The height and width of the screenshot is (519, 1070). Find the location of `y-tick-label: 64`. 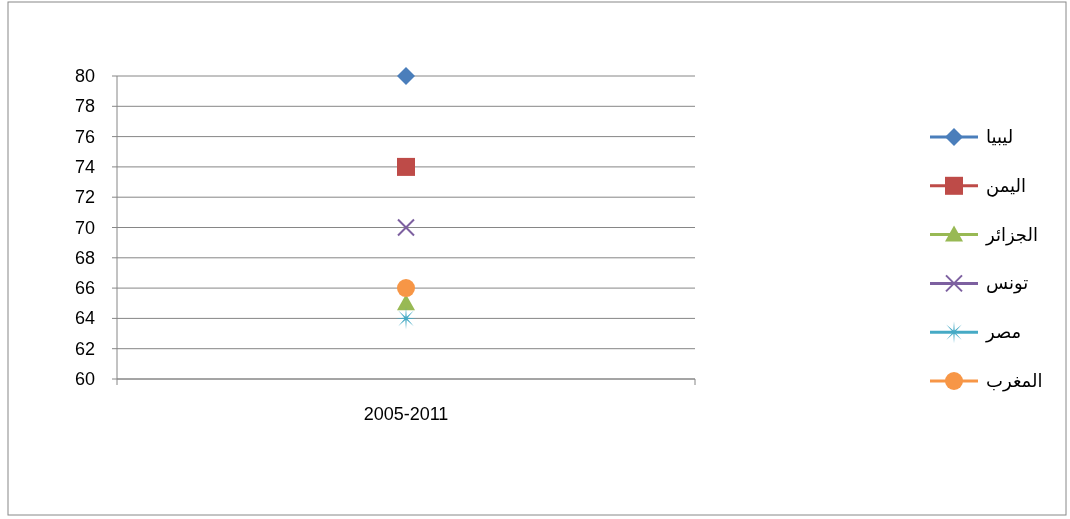

y-tick-label: 64 is located at coordinates (84, 318).